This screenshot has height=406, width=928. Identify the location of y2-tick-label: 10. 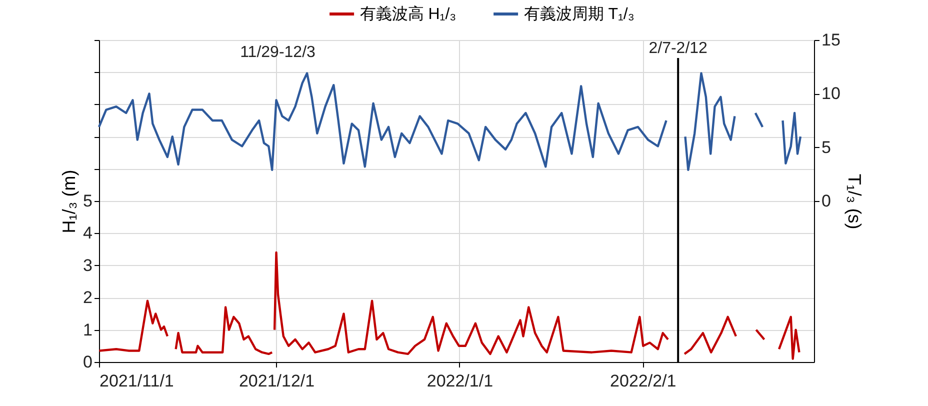
(831, 94).